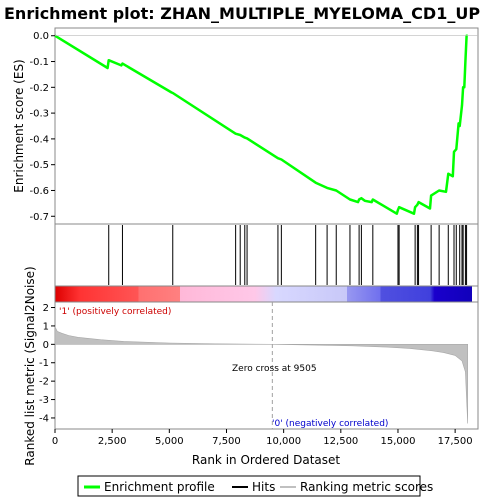 The image size is (500, 500). What do you see at coordinates (159, 487) in the screenshot?
I see `legend-profile-label: Enrichment profile` at bounding box center [159, 487].